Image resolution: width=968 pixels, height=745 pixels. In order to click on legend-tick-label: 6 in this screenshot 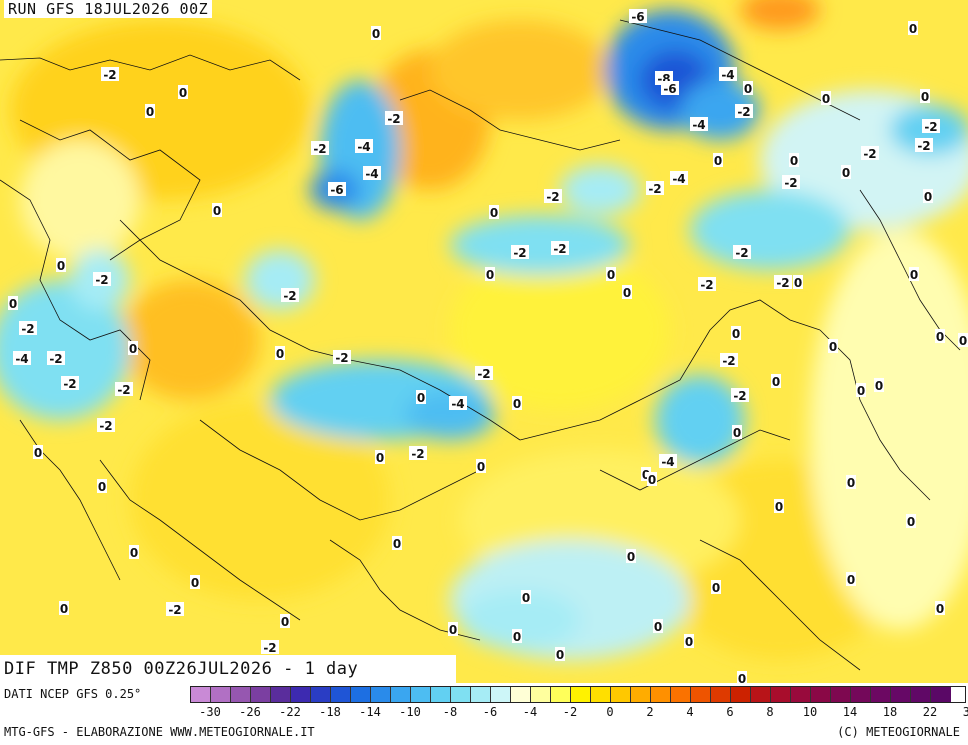, I will do `click(730, 712)`.